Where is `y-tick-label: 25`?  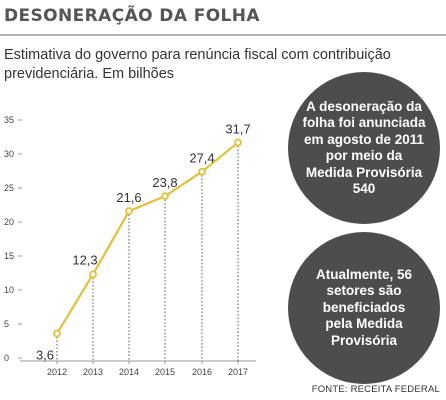
y-tick-label: 25 is located at coordinates (9, 188).